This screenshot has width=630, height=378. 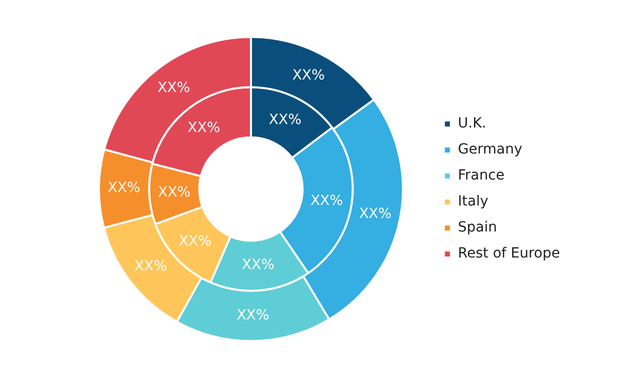 What do you see at coordinates (481, 176) in the screenshot?
I see `legend-label: France` at bounding box center [481, 176].